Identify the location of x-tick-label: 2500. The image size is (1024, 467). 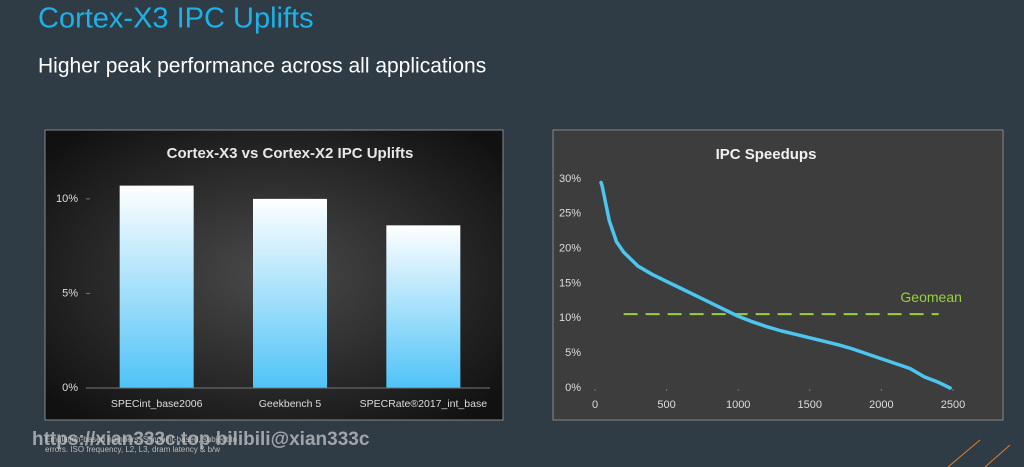
(953, 405).